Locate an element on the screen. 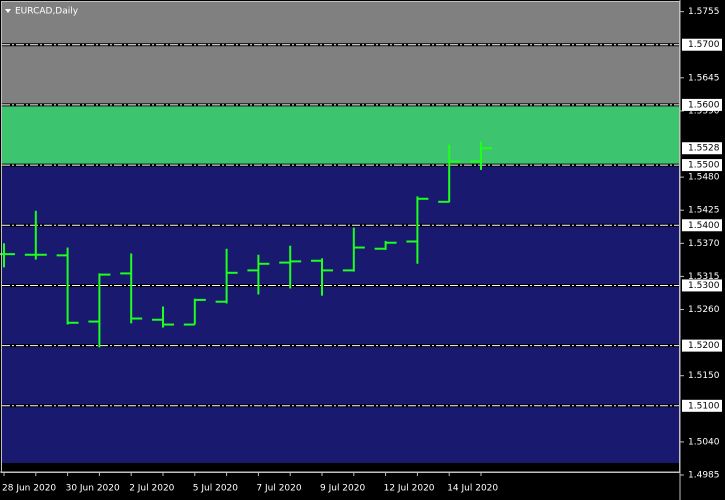 The height and width of the screenshot is (500, 725). level-label: 1.5400 is located at coordinates (704, 226).